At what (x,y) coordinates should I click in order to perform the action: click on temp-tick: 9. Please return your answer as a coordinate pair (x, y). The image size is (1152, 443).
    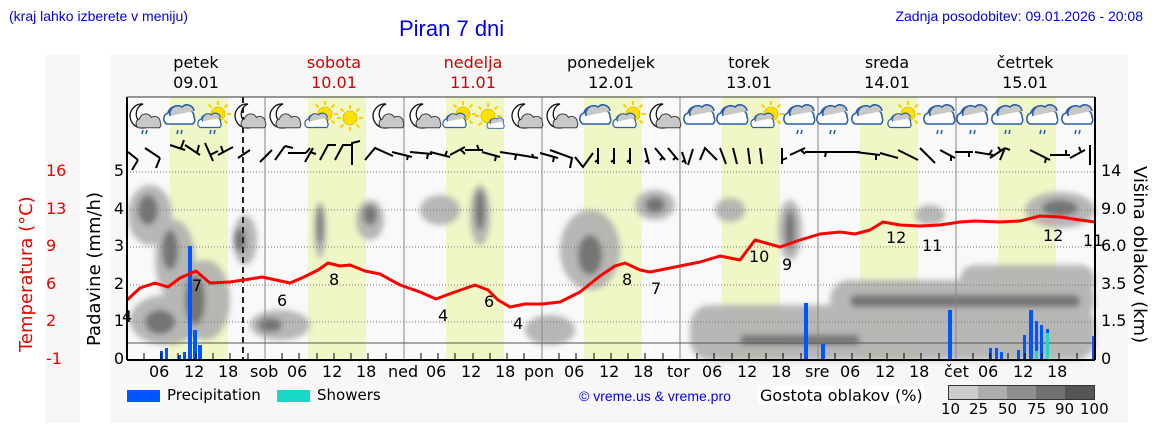
    Looking at the image, I should click on (51, 245).